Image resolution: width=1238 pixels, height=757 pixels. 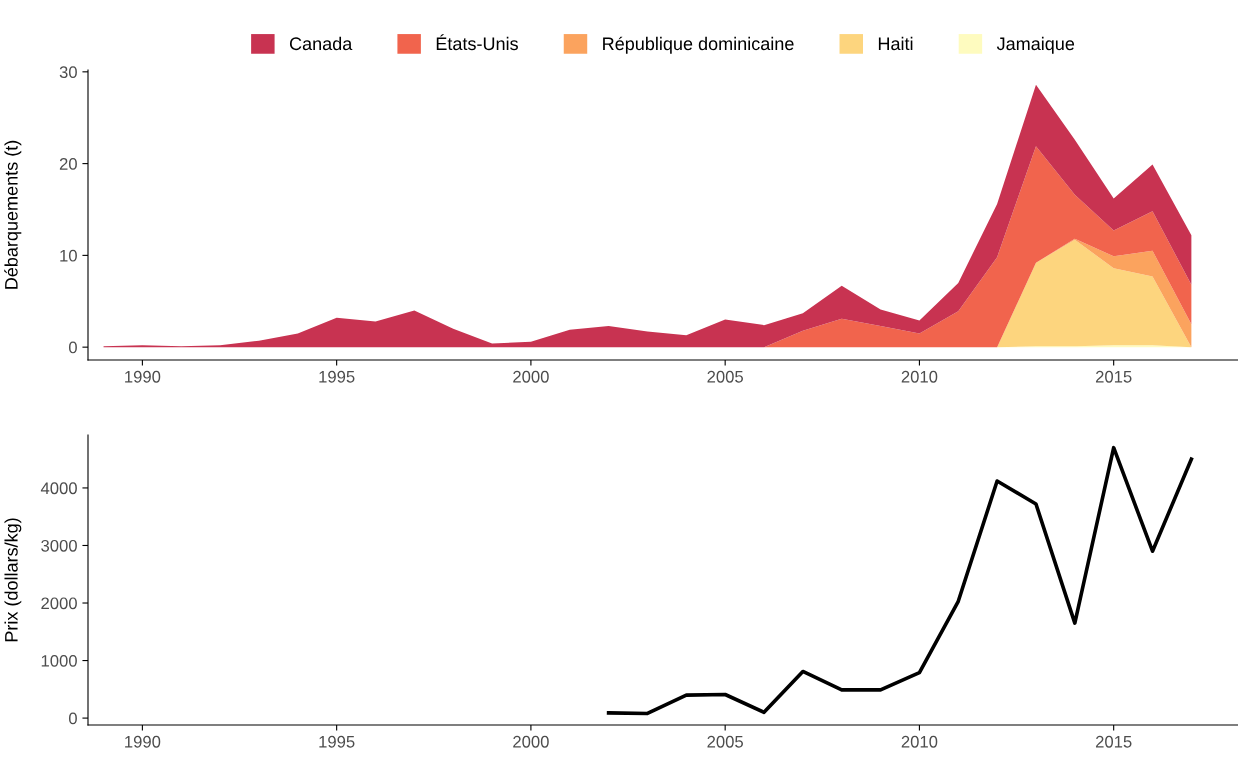 What do you see at coordinates (13, 214) in the screenshot?
I see `y-axis-title: Débarquements (t)` at bounding box center [13, 214].